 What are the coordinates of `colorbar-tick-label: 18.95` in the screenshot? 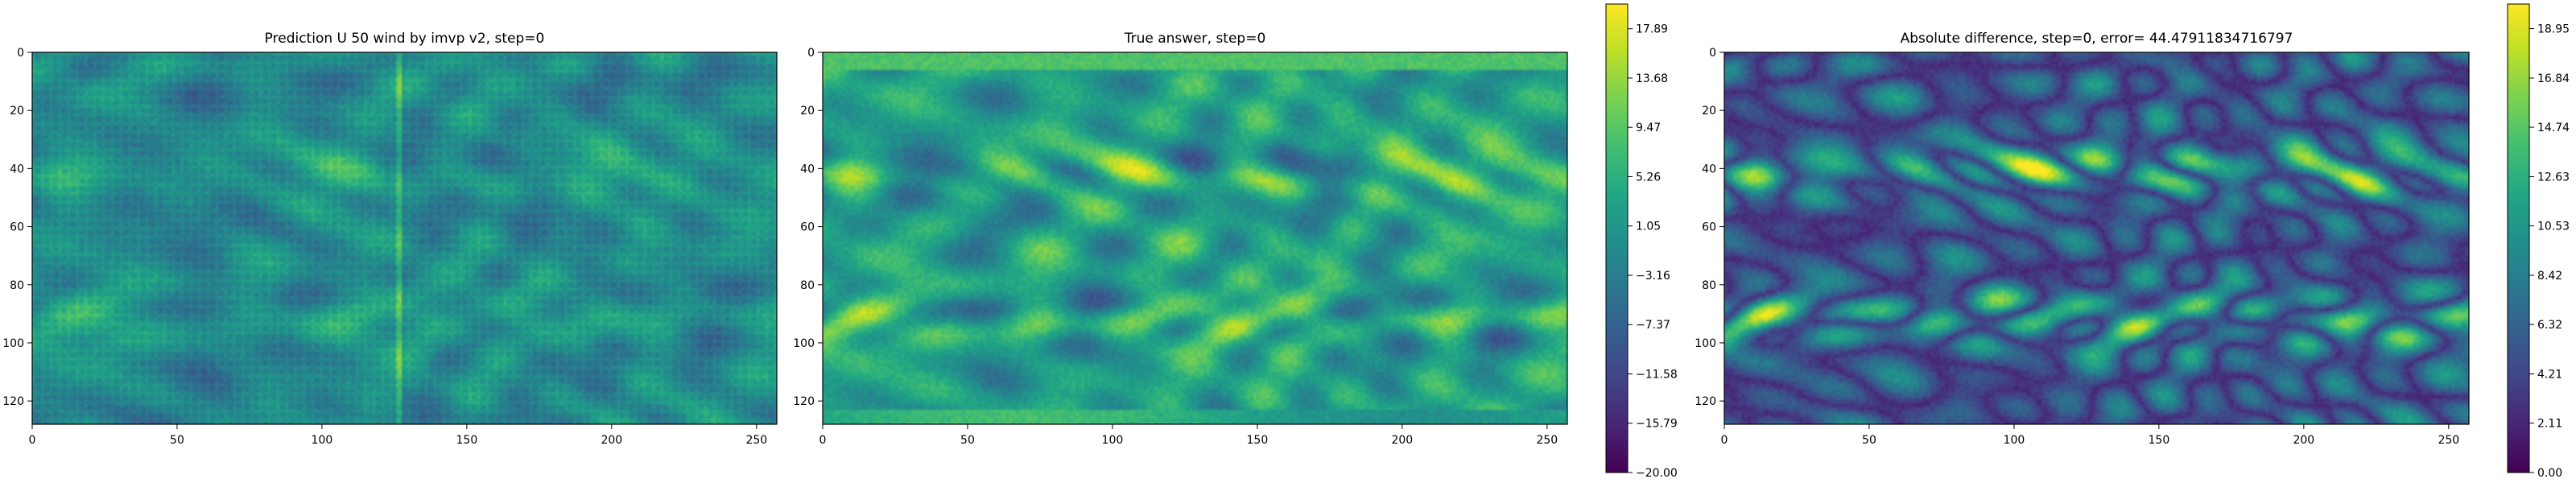 It's located at (2553, 29).